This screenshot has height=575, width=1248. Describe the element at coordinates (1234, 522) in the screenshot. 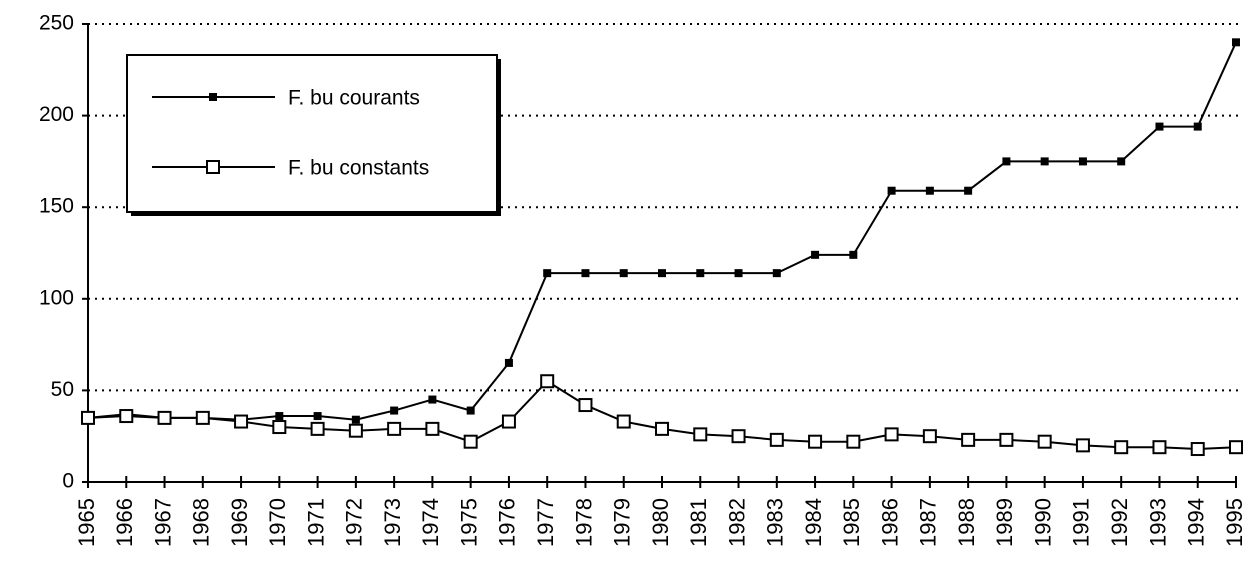

I see `x-tick-label: 1995` at that location.